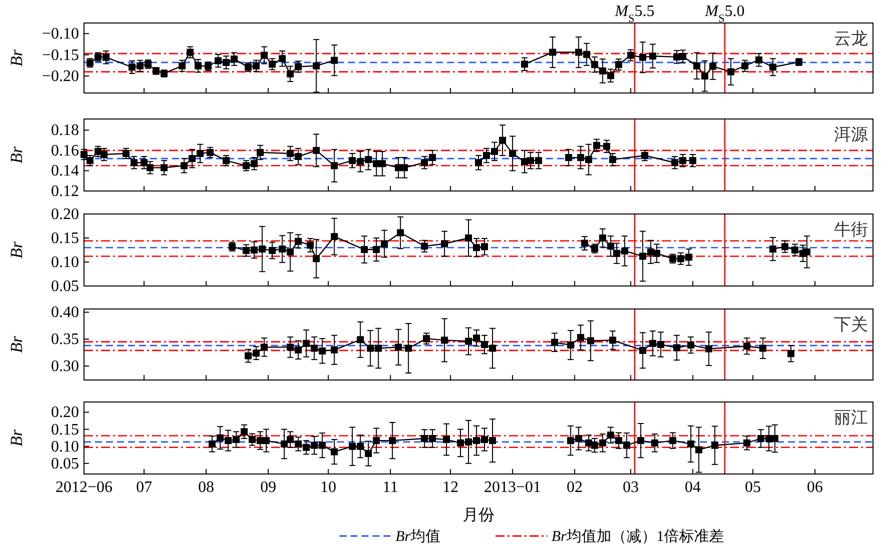 The height and width of the screenshot is (547, 884). Describe the element at coordinates (65, 313) in the screenshot. I see `y-tick-label: 0.40` at that location.